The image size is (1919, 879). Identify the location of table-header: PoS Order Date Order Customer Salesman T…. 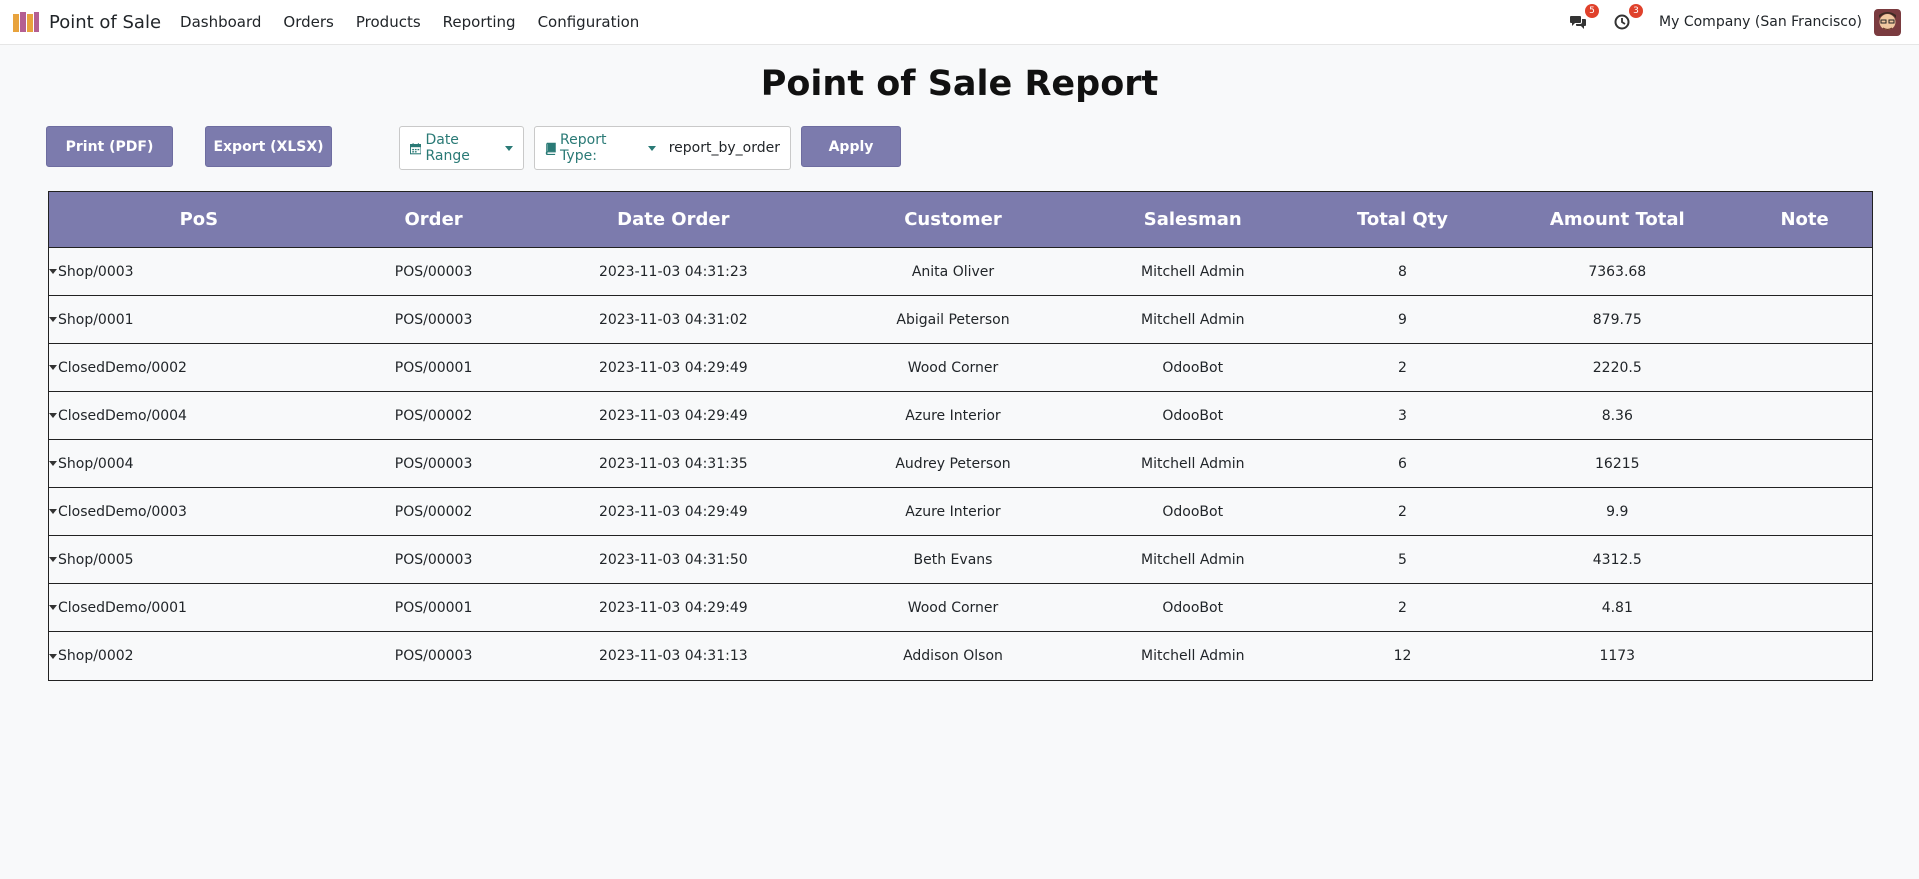
(960, 220).